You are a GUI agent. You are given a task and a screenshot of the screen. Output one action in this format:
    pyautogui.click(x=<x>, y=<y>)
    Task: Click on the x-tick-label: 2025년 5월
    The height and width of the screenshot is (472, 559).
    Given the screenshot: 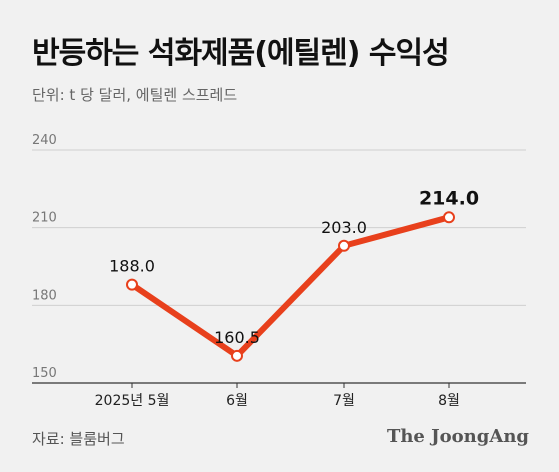 What is the action you would take?
    pyautogui.click(x=132, y=401)
    